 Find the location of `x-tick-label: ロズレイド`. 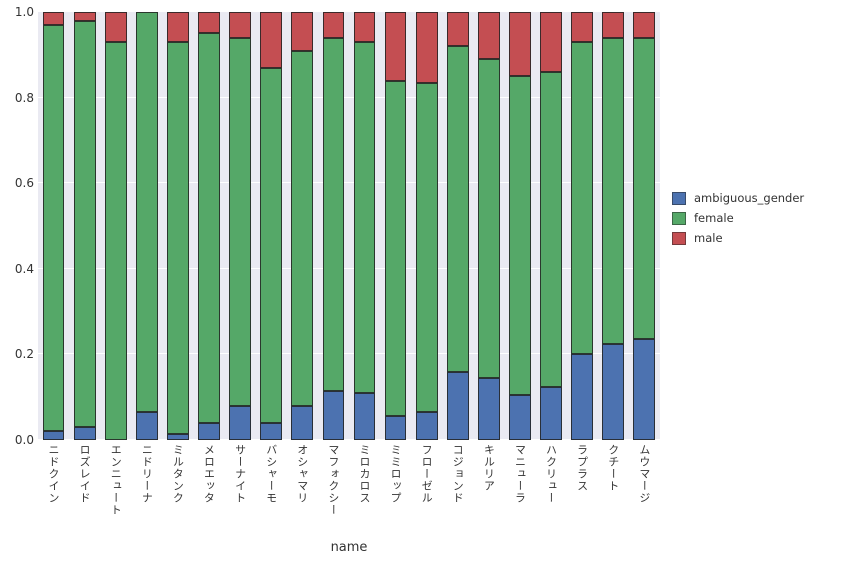

x-tick-label: ロズレイド is located at coordinates (84, 474).